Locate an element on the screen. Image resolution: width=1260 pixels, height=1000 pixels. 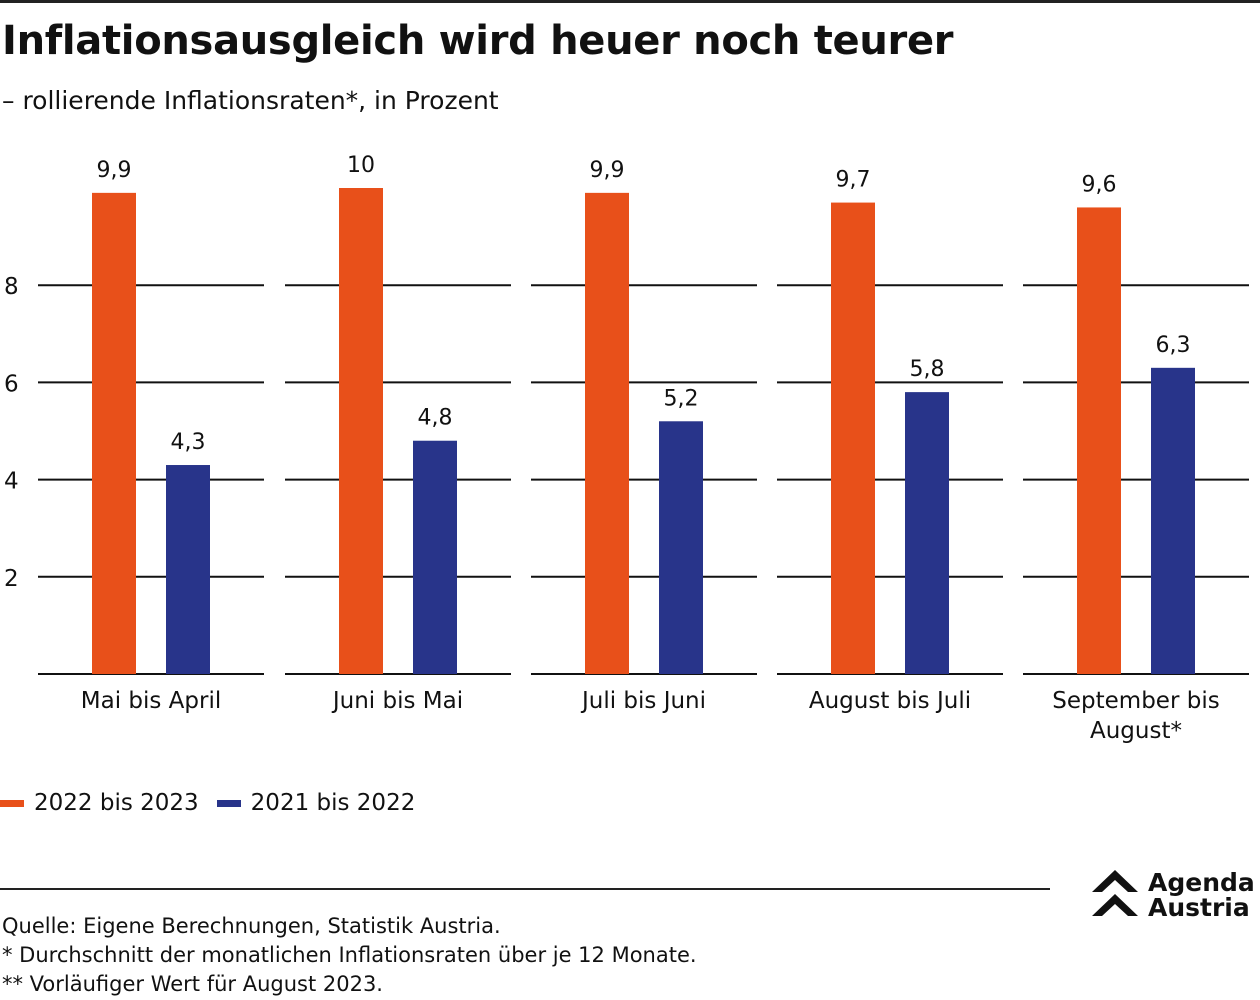
x-category-label: September bis is located at coordinates (1135, 701).